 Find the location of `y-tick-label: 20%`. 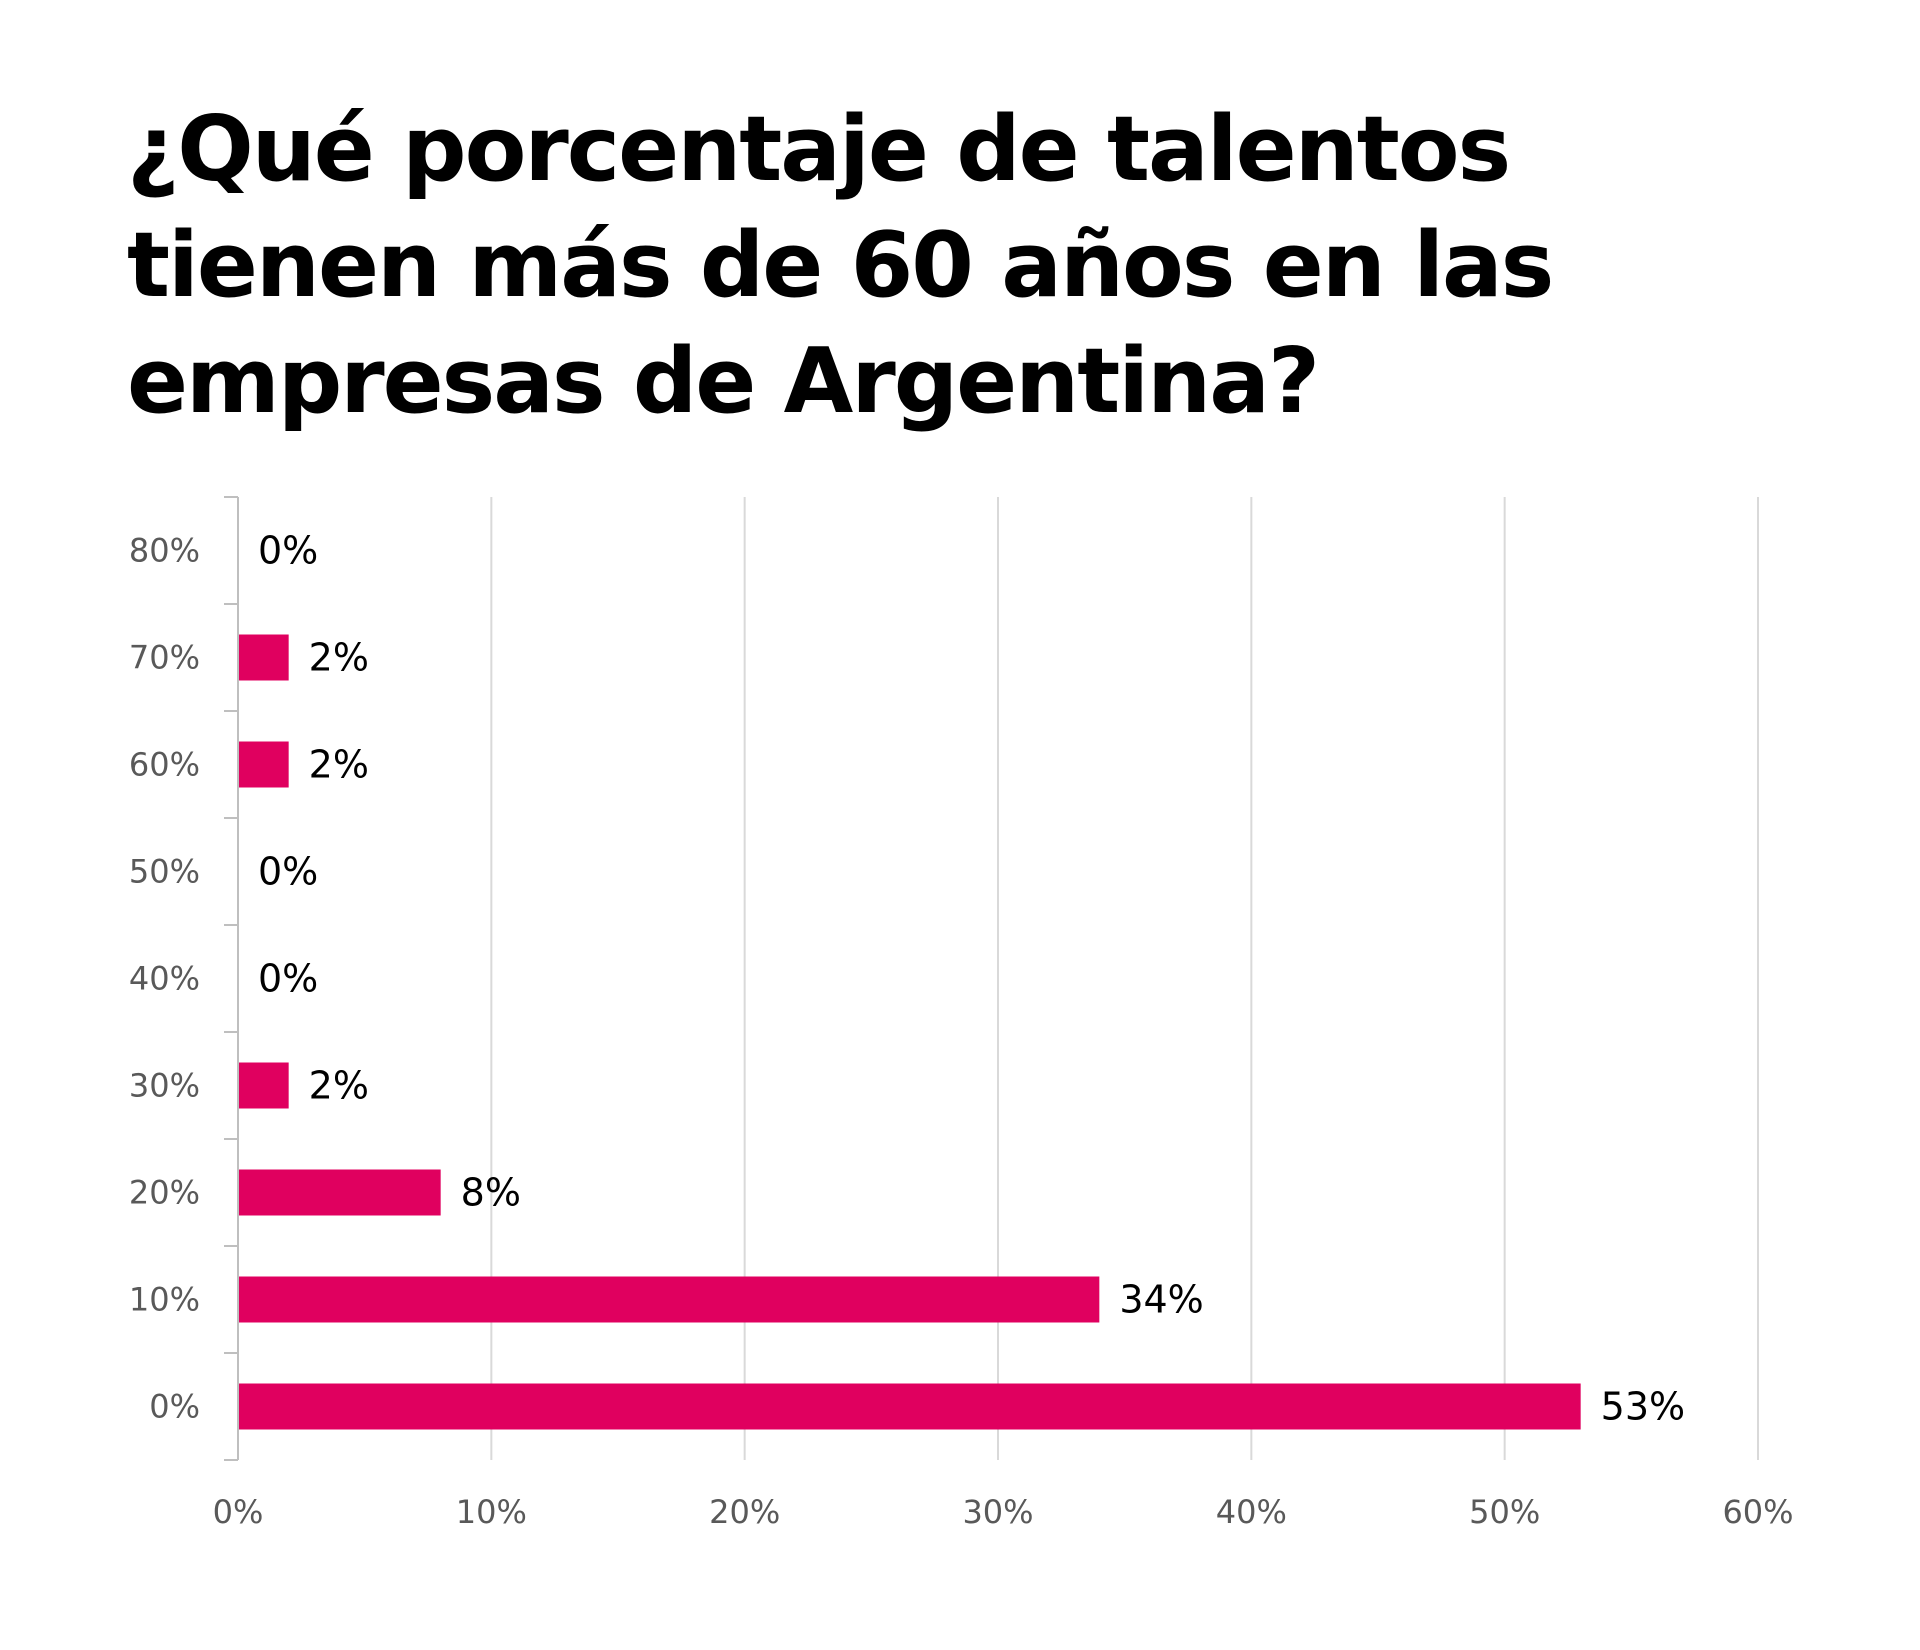

y-tick-label: 20% is located at coordinates (164, 1193).